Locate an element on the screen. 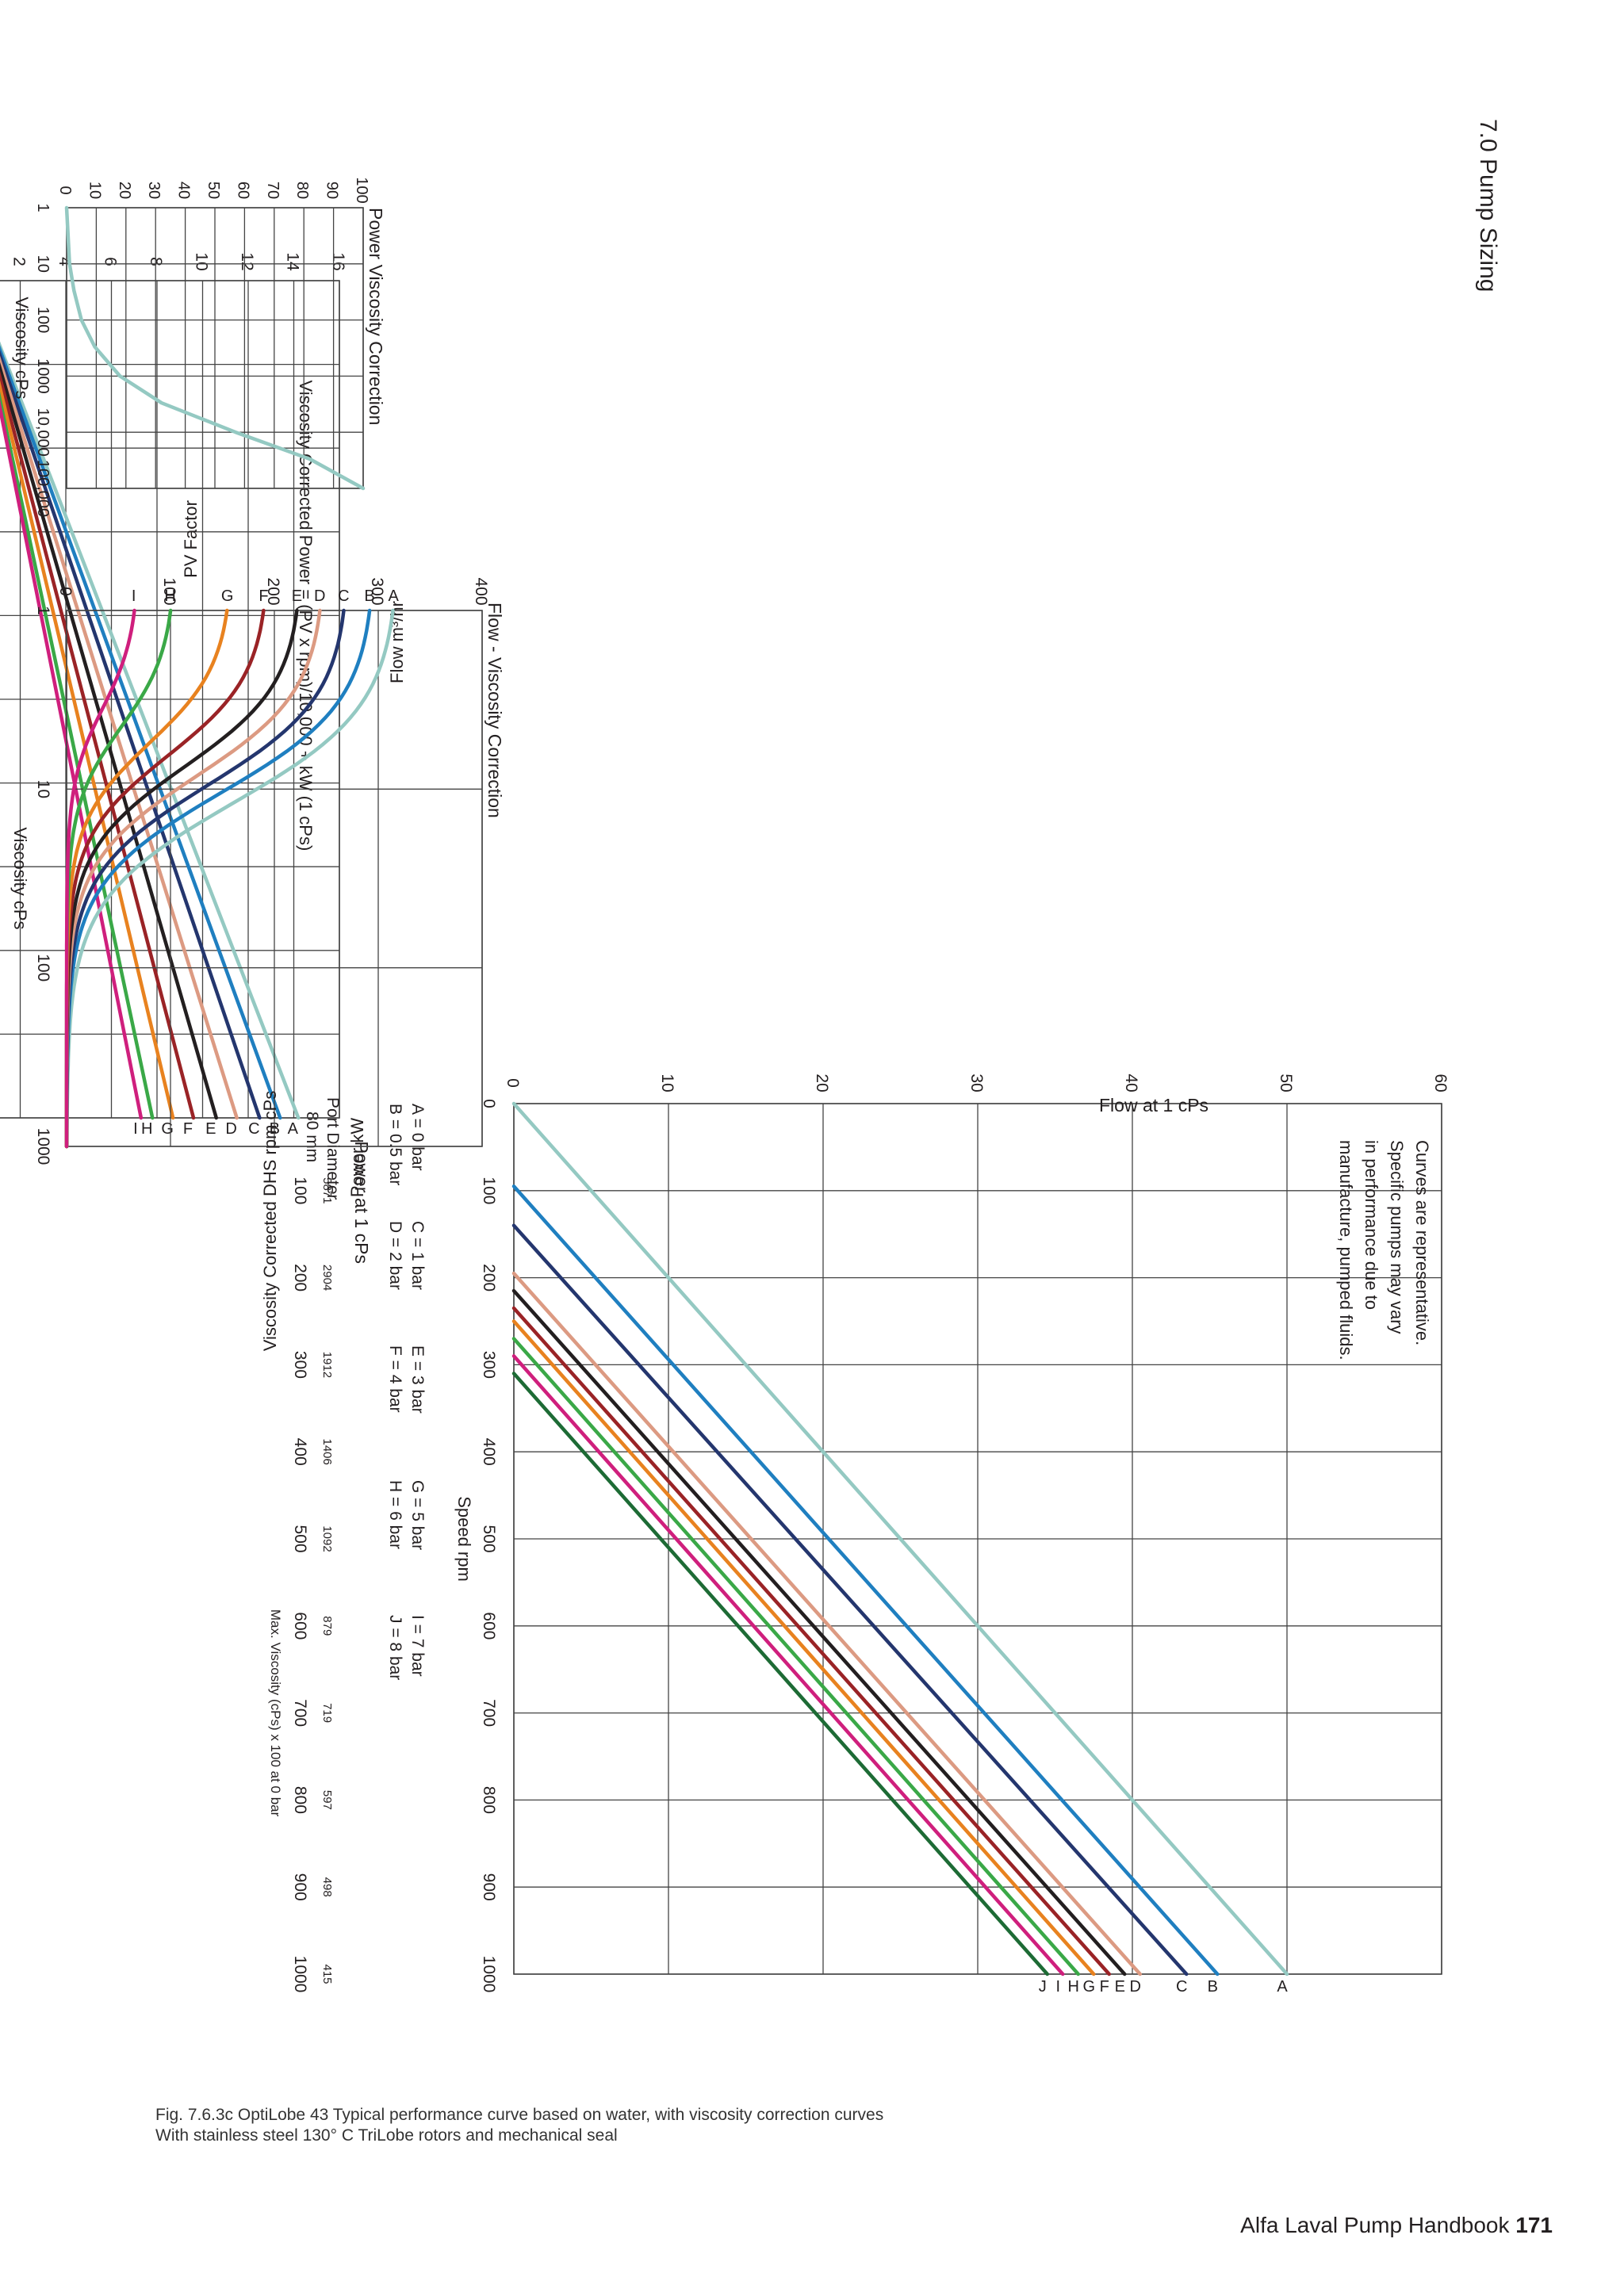 The image size is (1624, 2296). flowvisc-chart-group is located at coordinates (273, 879).